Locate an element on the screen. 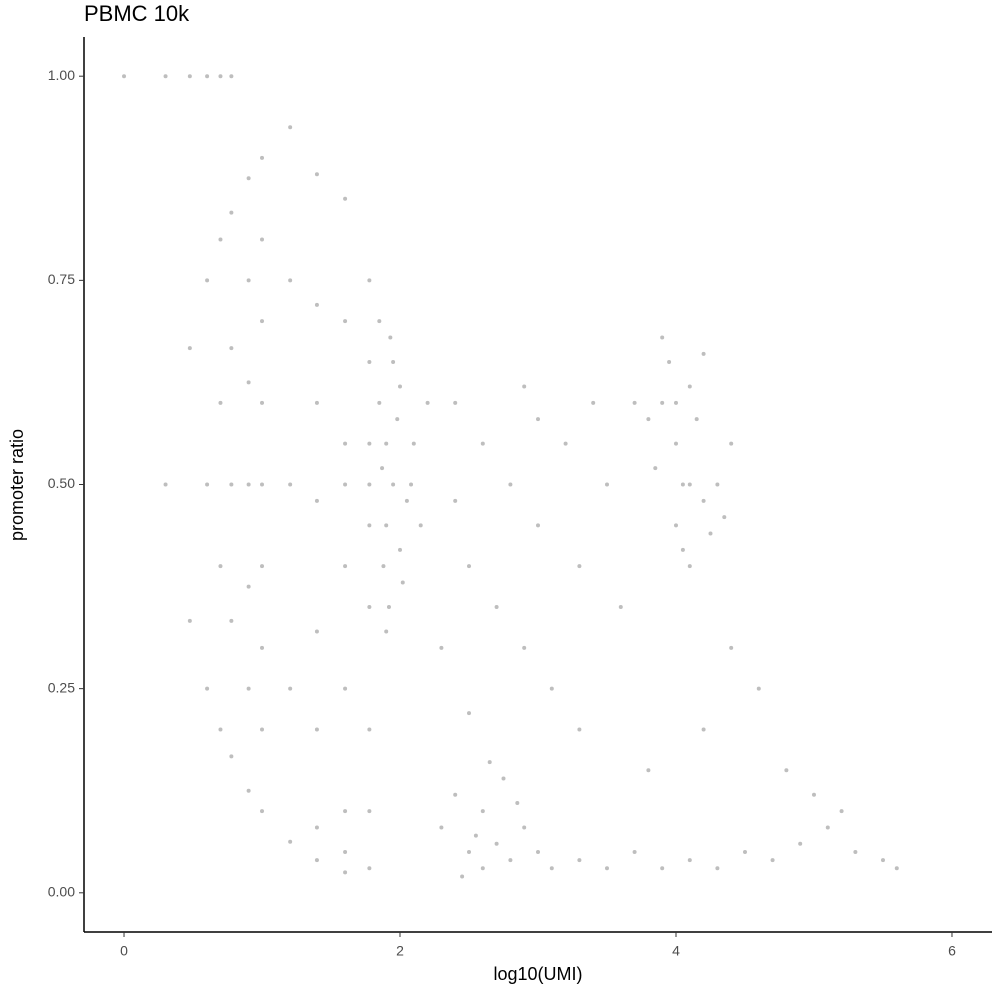  chart-title: PBMC 10k is located at coordinates (137, 13).